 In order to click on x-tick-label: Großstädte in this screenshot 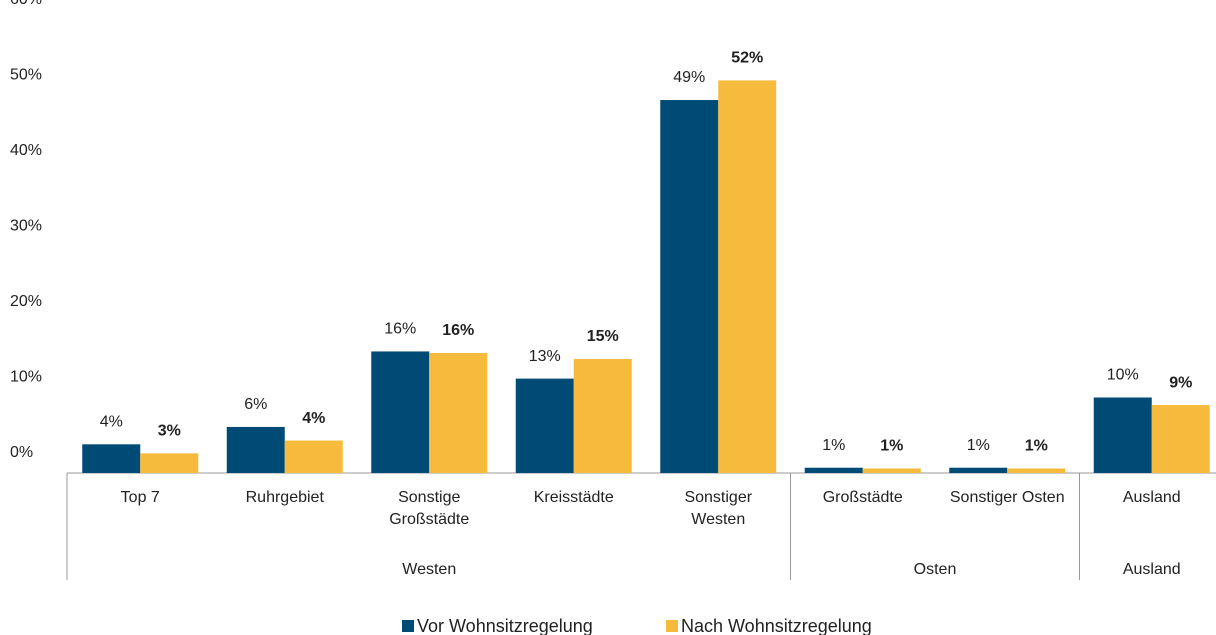, I will do `click(862, 497)`.